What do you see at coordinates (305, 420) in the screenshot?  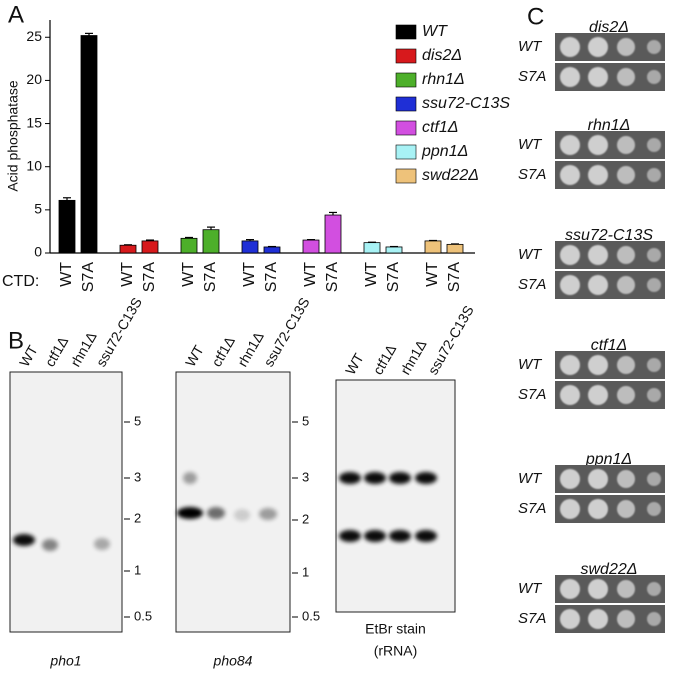 I see `marker-label: 5` at bounding box center [305, 420].